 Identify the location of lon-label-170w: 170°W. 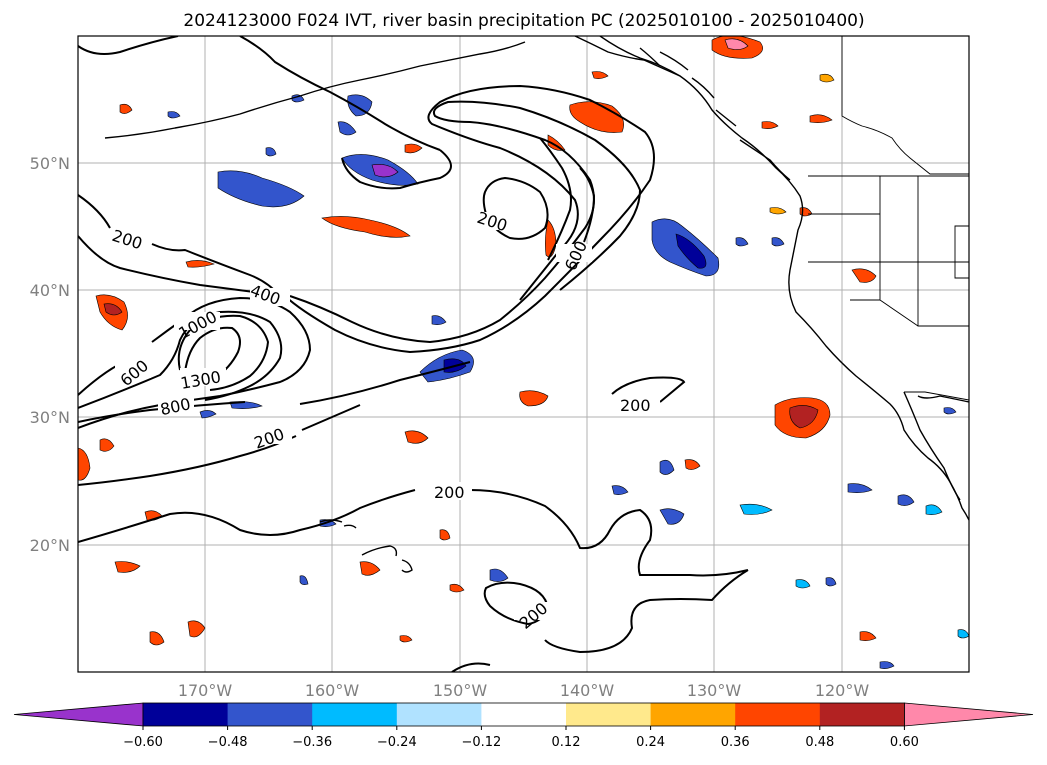
(205, 690).